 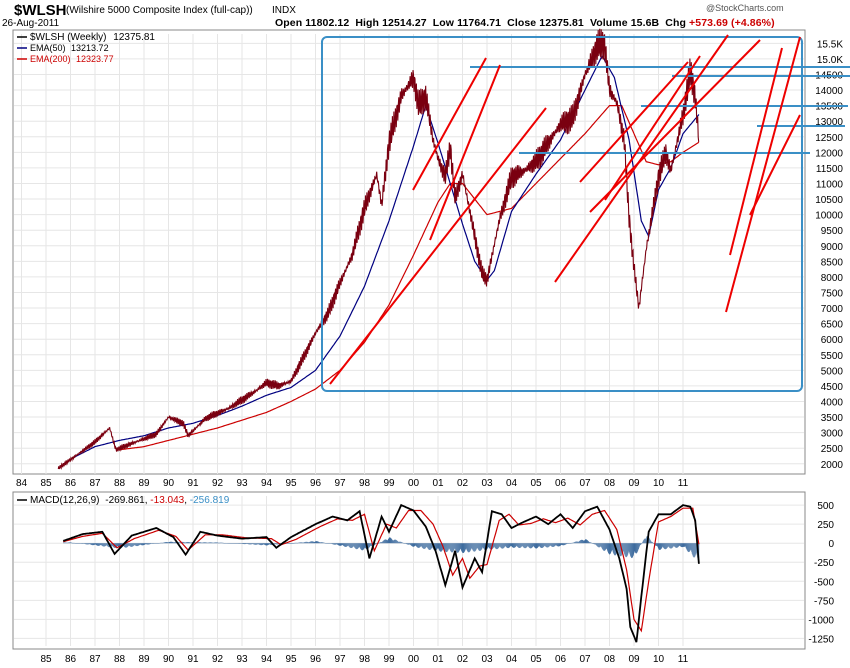 What do you see at coordinates (463, 659) in the screenshot?
I see `macd-x-tick-label: 02` at bounding box center [463, 659].